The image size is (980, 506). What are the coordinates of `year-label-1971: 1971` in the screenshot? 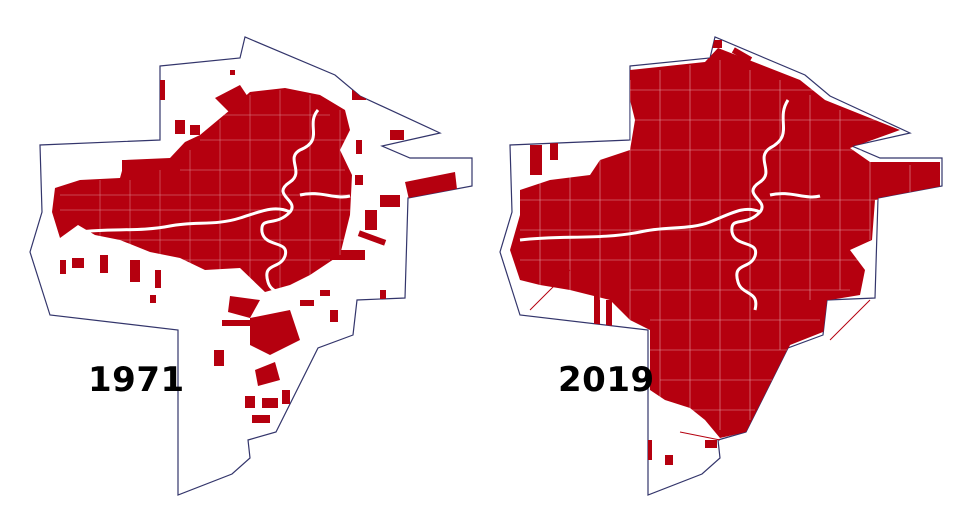 It's located at (136, 380).